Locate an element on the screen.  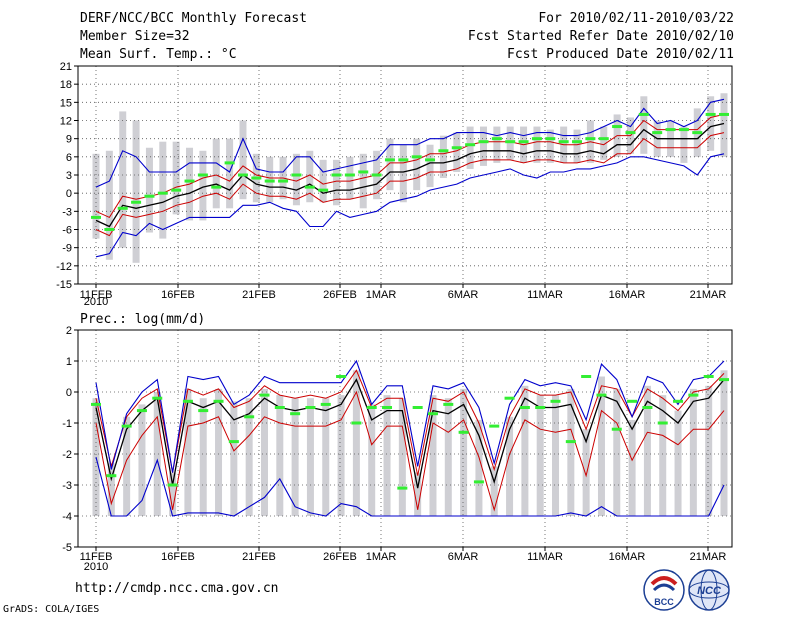
y-tick-label: 9 is located at coordinates (69, 140).